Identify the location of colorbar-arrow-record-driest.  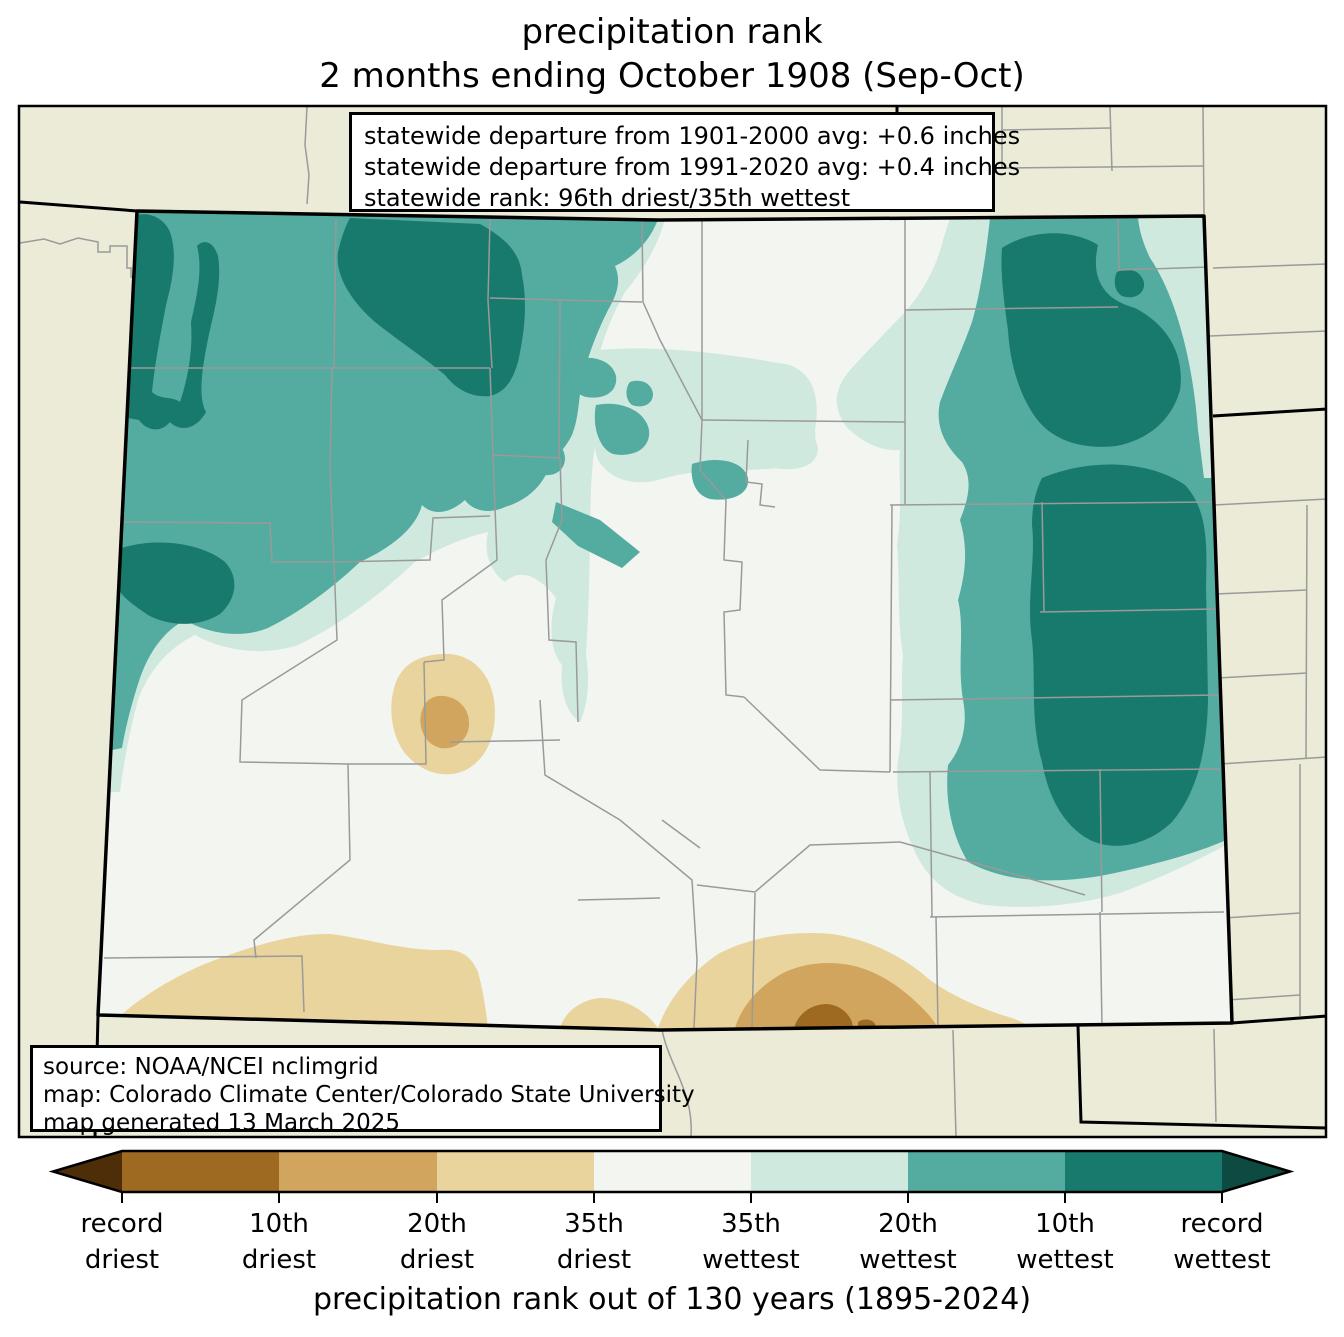
(87, 1171).